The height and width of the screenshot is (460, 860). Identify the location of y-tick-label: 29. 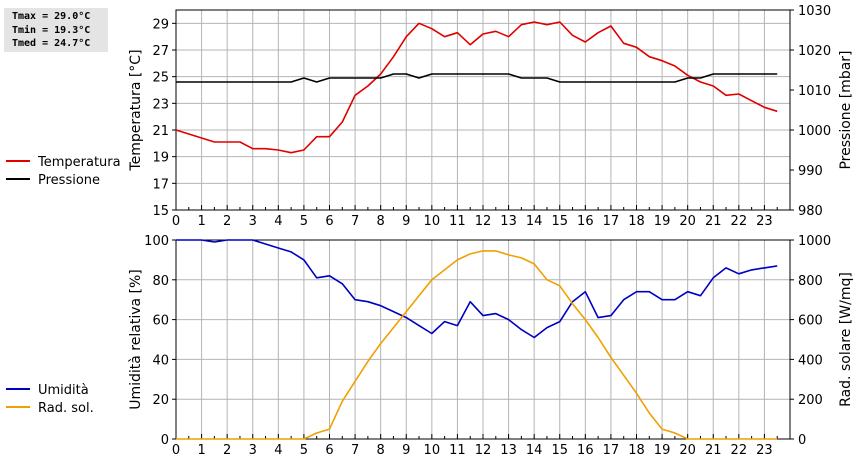
(160, 24).